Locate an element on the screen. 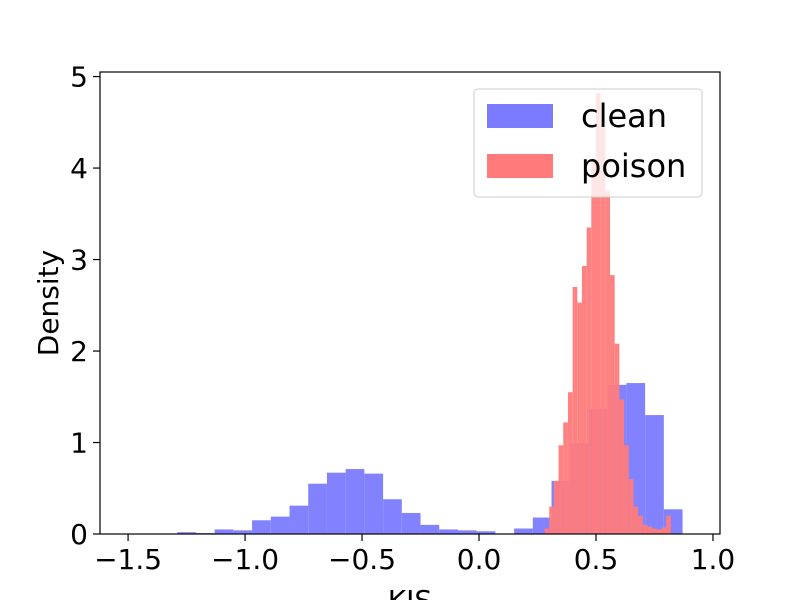  y-tick-label: 2 is located at coordinates (79, 351).